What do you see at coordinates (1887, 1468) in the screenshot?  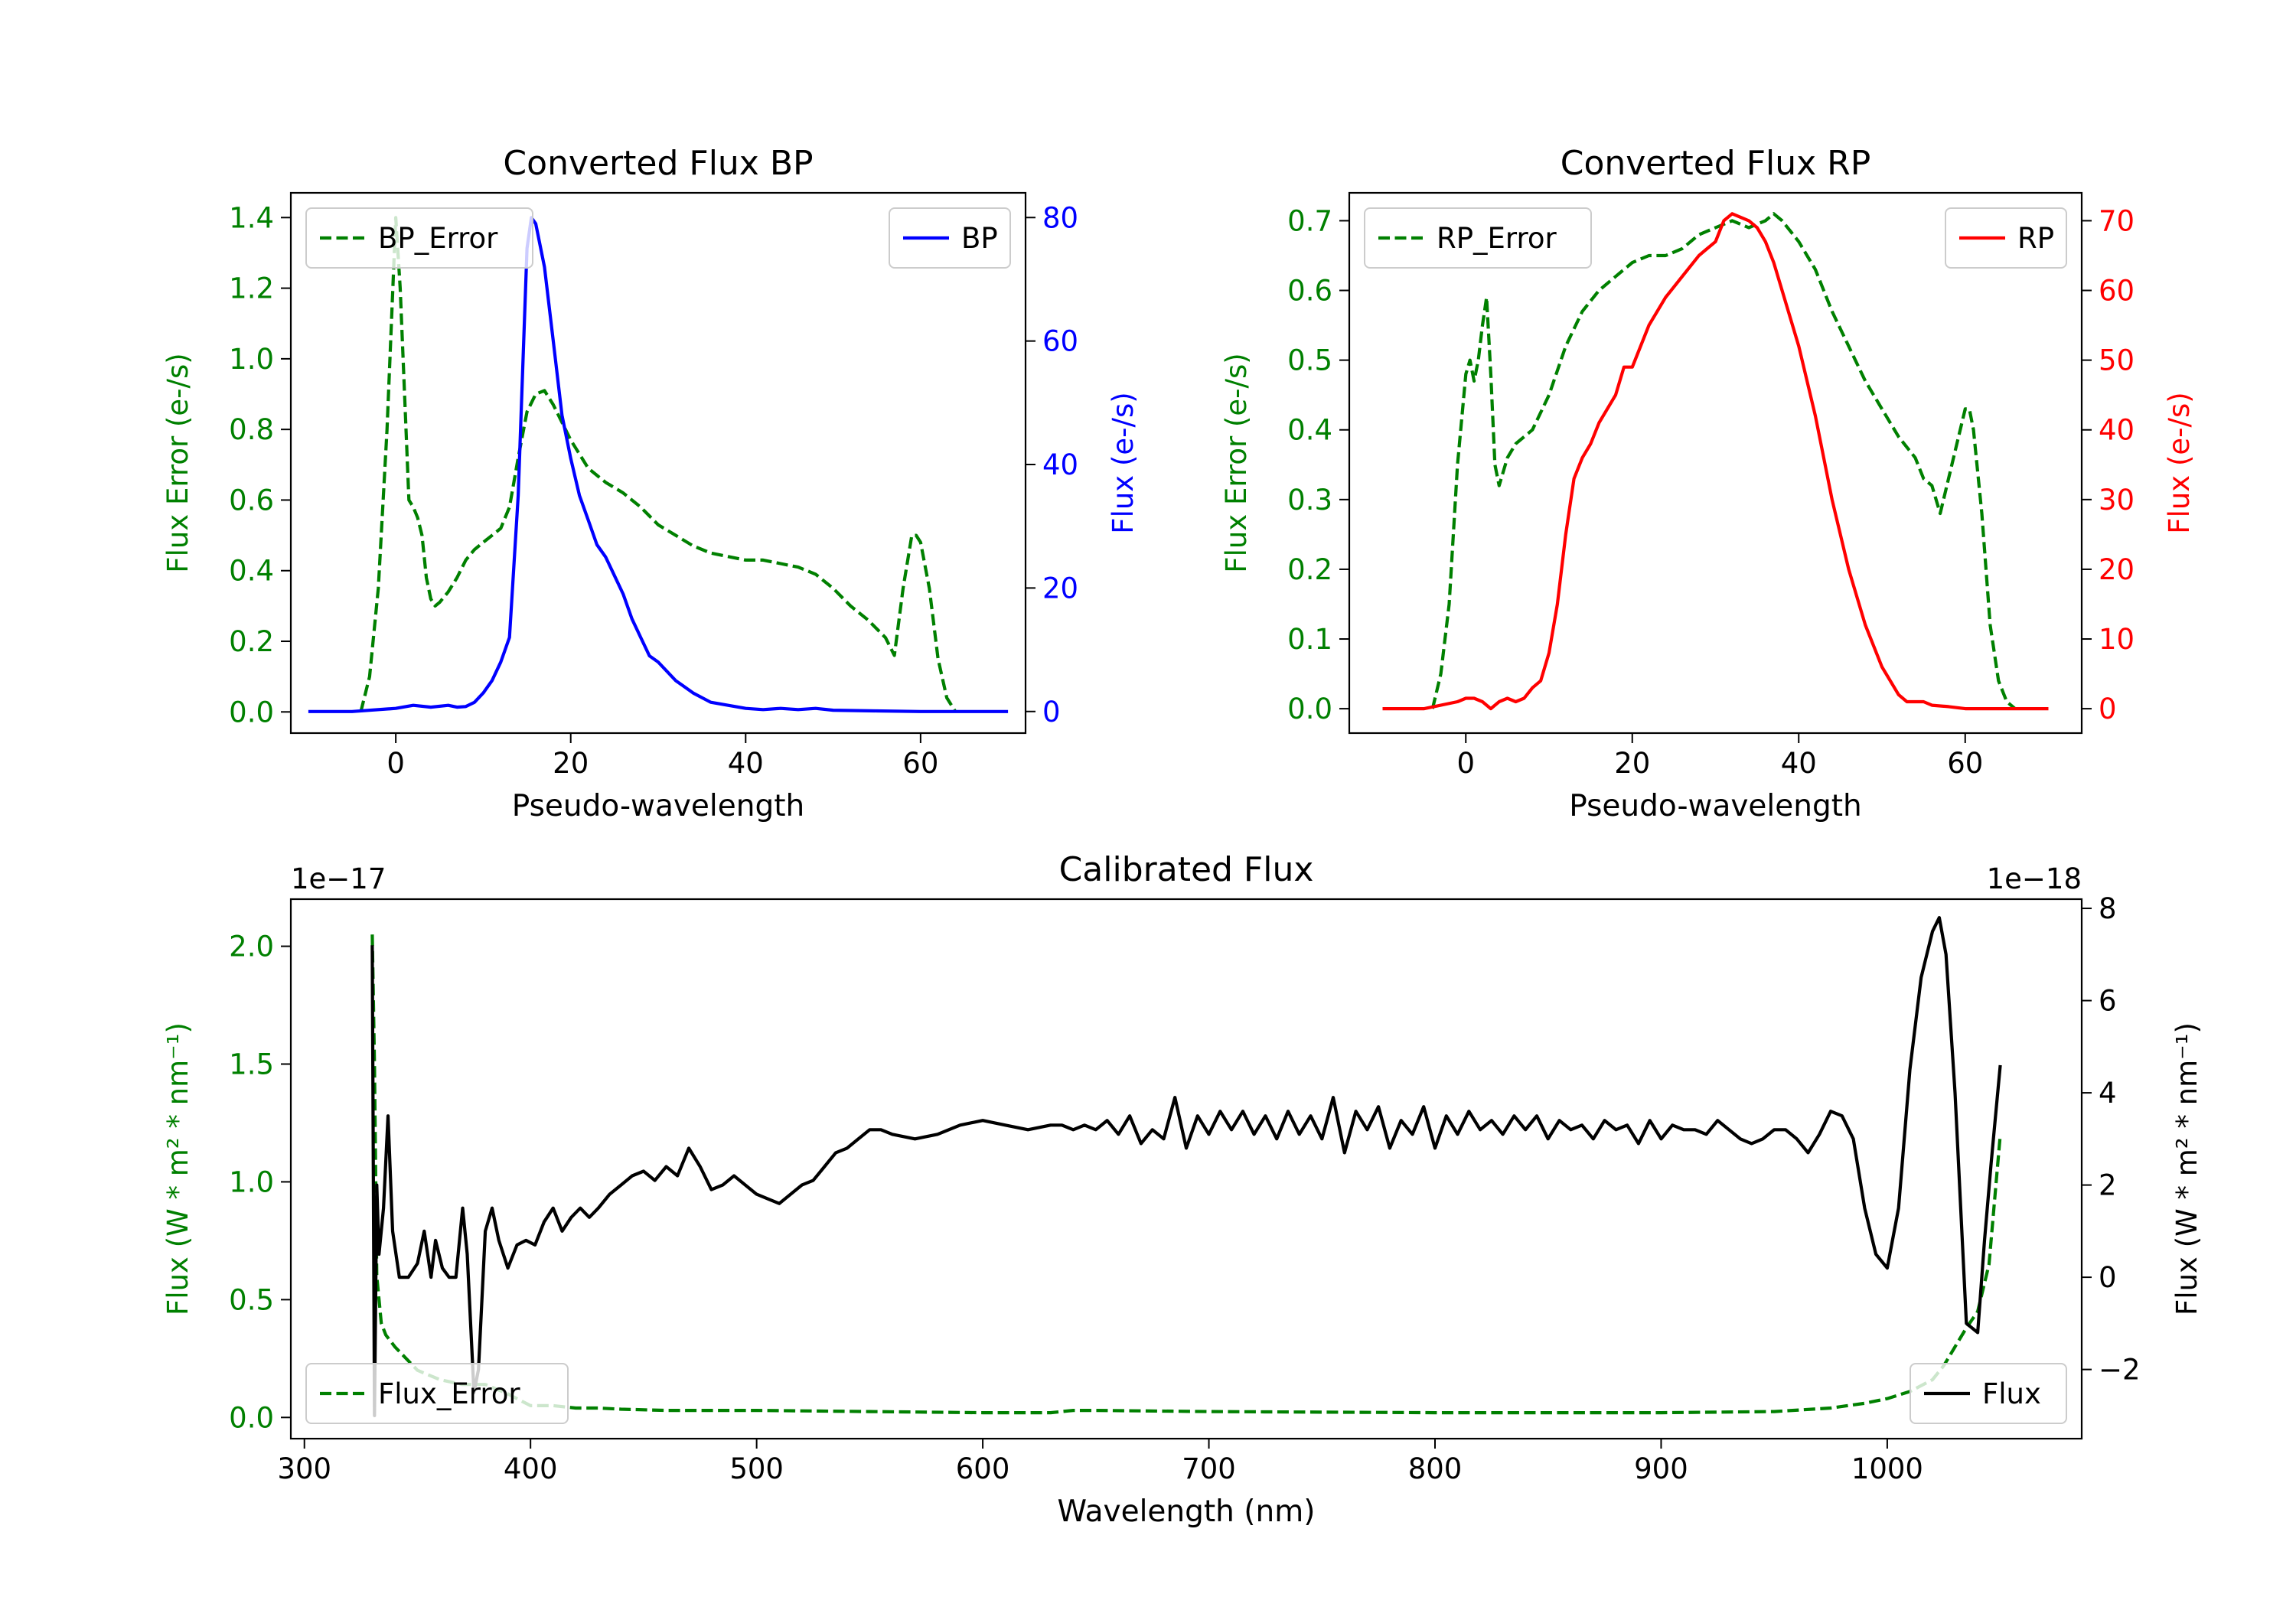 I see `x-tick-label: 1000` at bounding box center [1887, 1468].